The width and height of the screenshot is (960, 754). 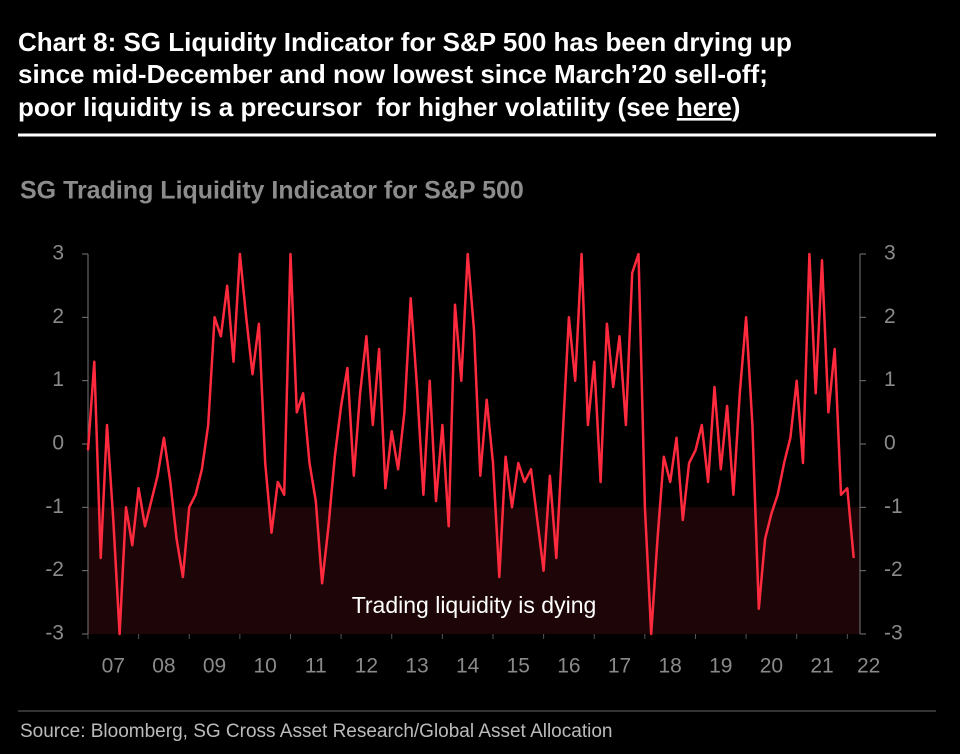 I want to click on x-tick-label: 08, so click(x=163, y=666).